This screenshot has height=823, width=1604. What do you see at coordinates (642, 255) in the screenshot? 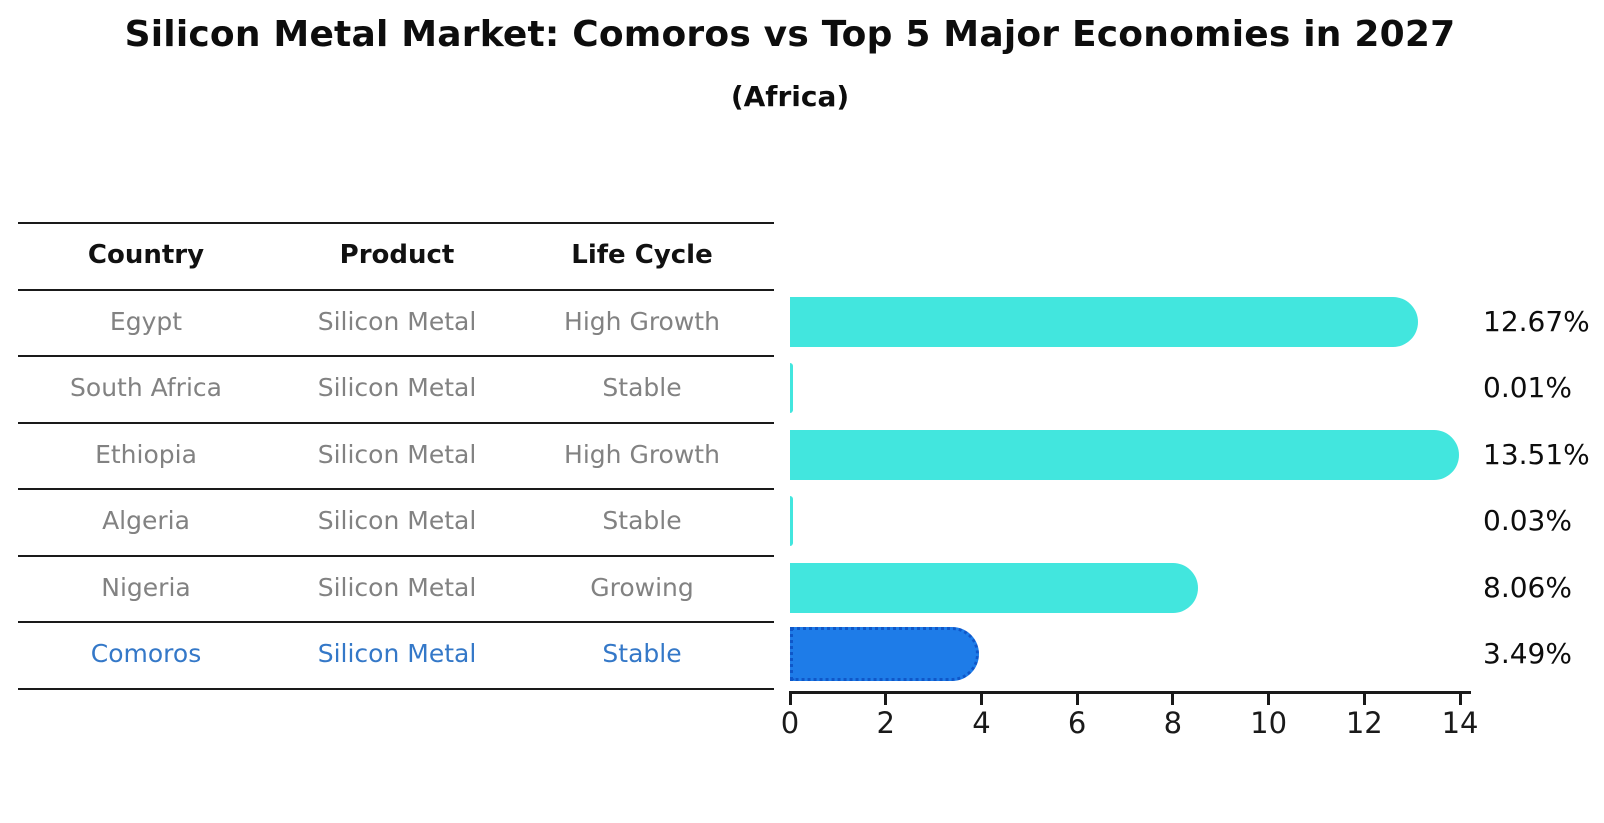
I see `column-header-life-cycle: Life Cycle` at bounding box center [642, 255].